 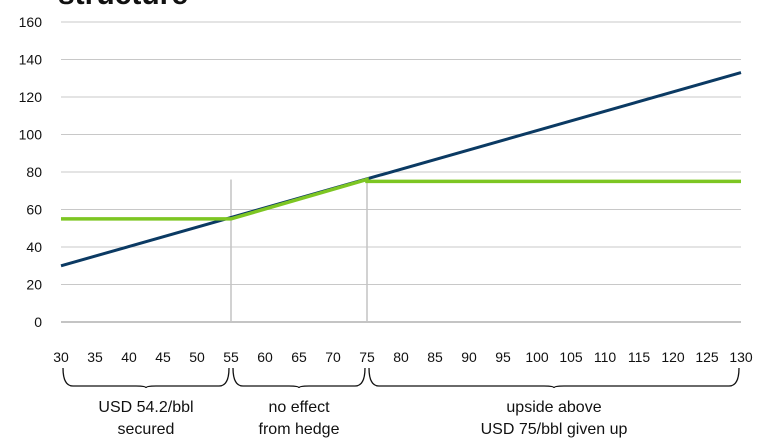 What do you see at coordinates (435, 357) in the screenshot?
I see `x-tick-label: 85` at bounding box center [435, 357].